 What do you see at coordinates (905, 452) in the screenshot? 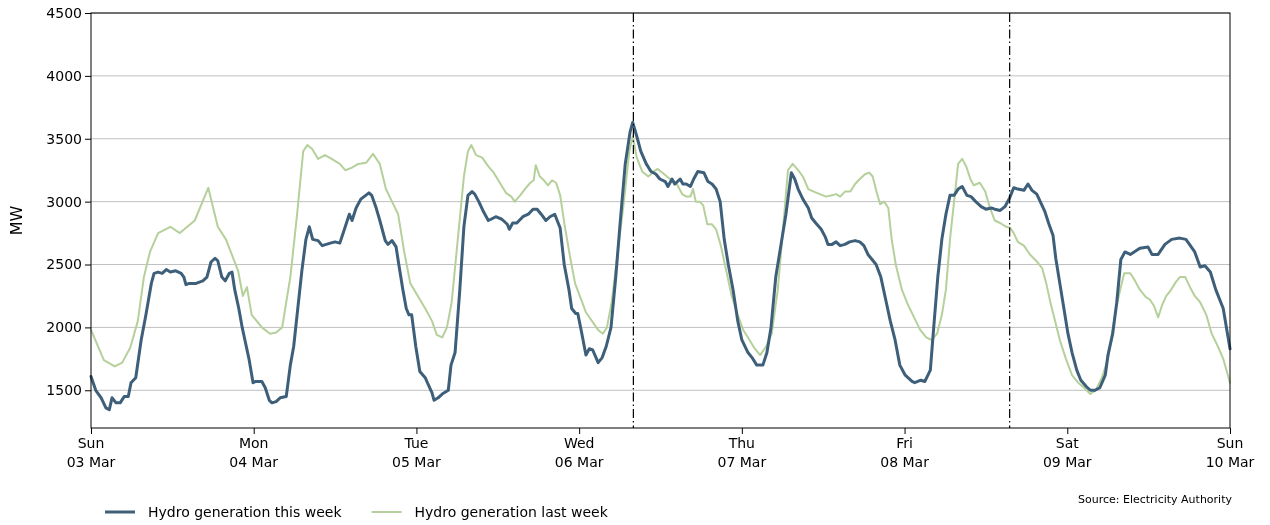
I see `x-tick-label: Fri 08 Mar` at bounding box center [905, 452].